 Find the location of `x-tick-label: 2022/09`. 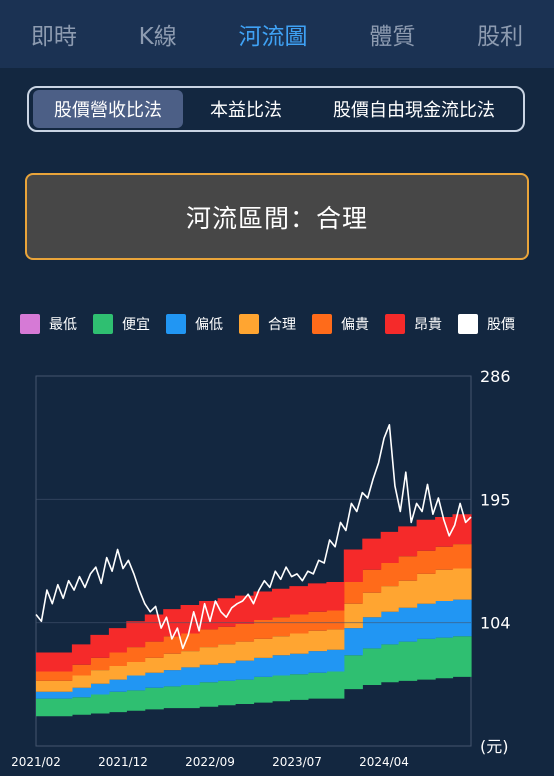

x-tick-label: 2022/09 is located at coordinates (210, 762).